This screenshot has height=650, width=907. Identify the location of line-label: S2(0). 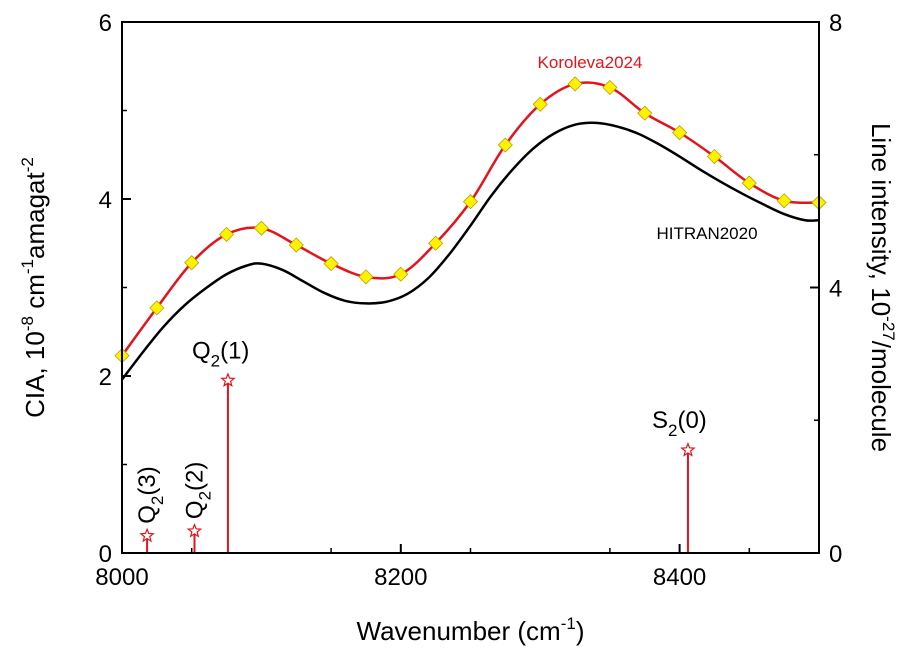
(679, 423).